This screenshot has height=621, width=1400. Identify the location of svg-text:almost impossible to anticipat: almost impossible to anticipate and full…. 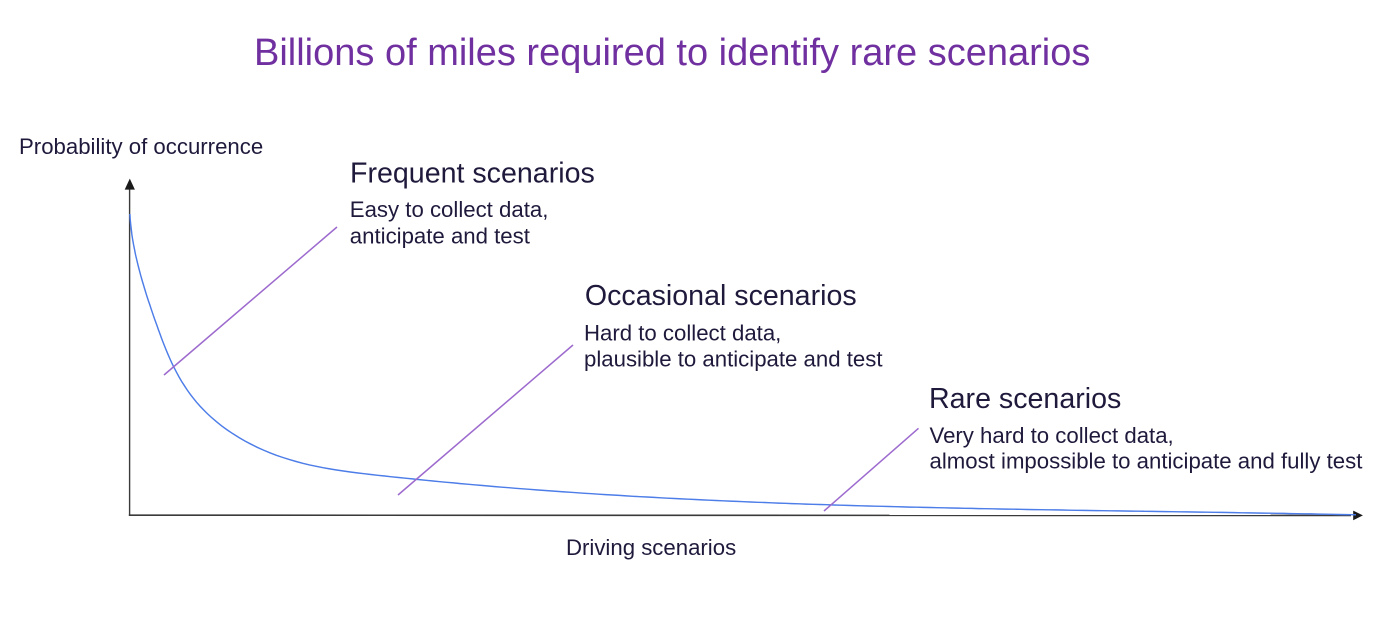
(1146, 461).